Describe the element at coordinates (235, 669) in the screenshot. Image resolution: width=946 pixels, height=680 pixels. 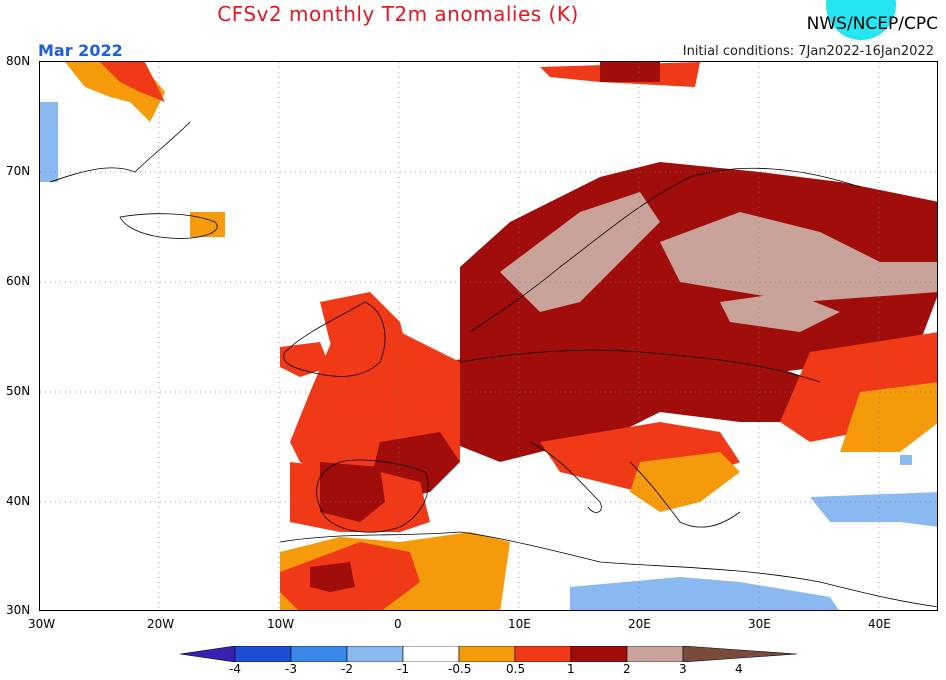
I see `colorbar-label: -4` at that location.